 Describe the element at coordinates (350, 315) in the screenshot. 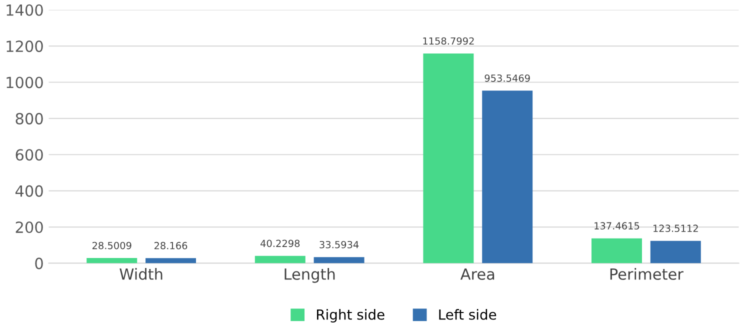

I see `legend-label: Right side` at that location.